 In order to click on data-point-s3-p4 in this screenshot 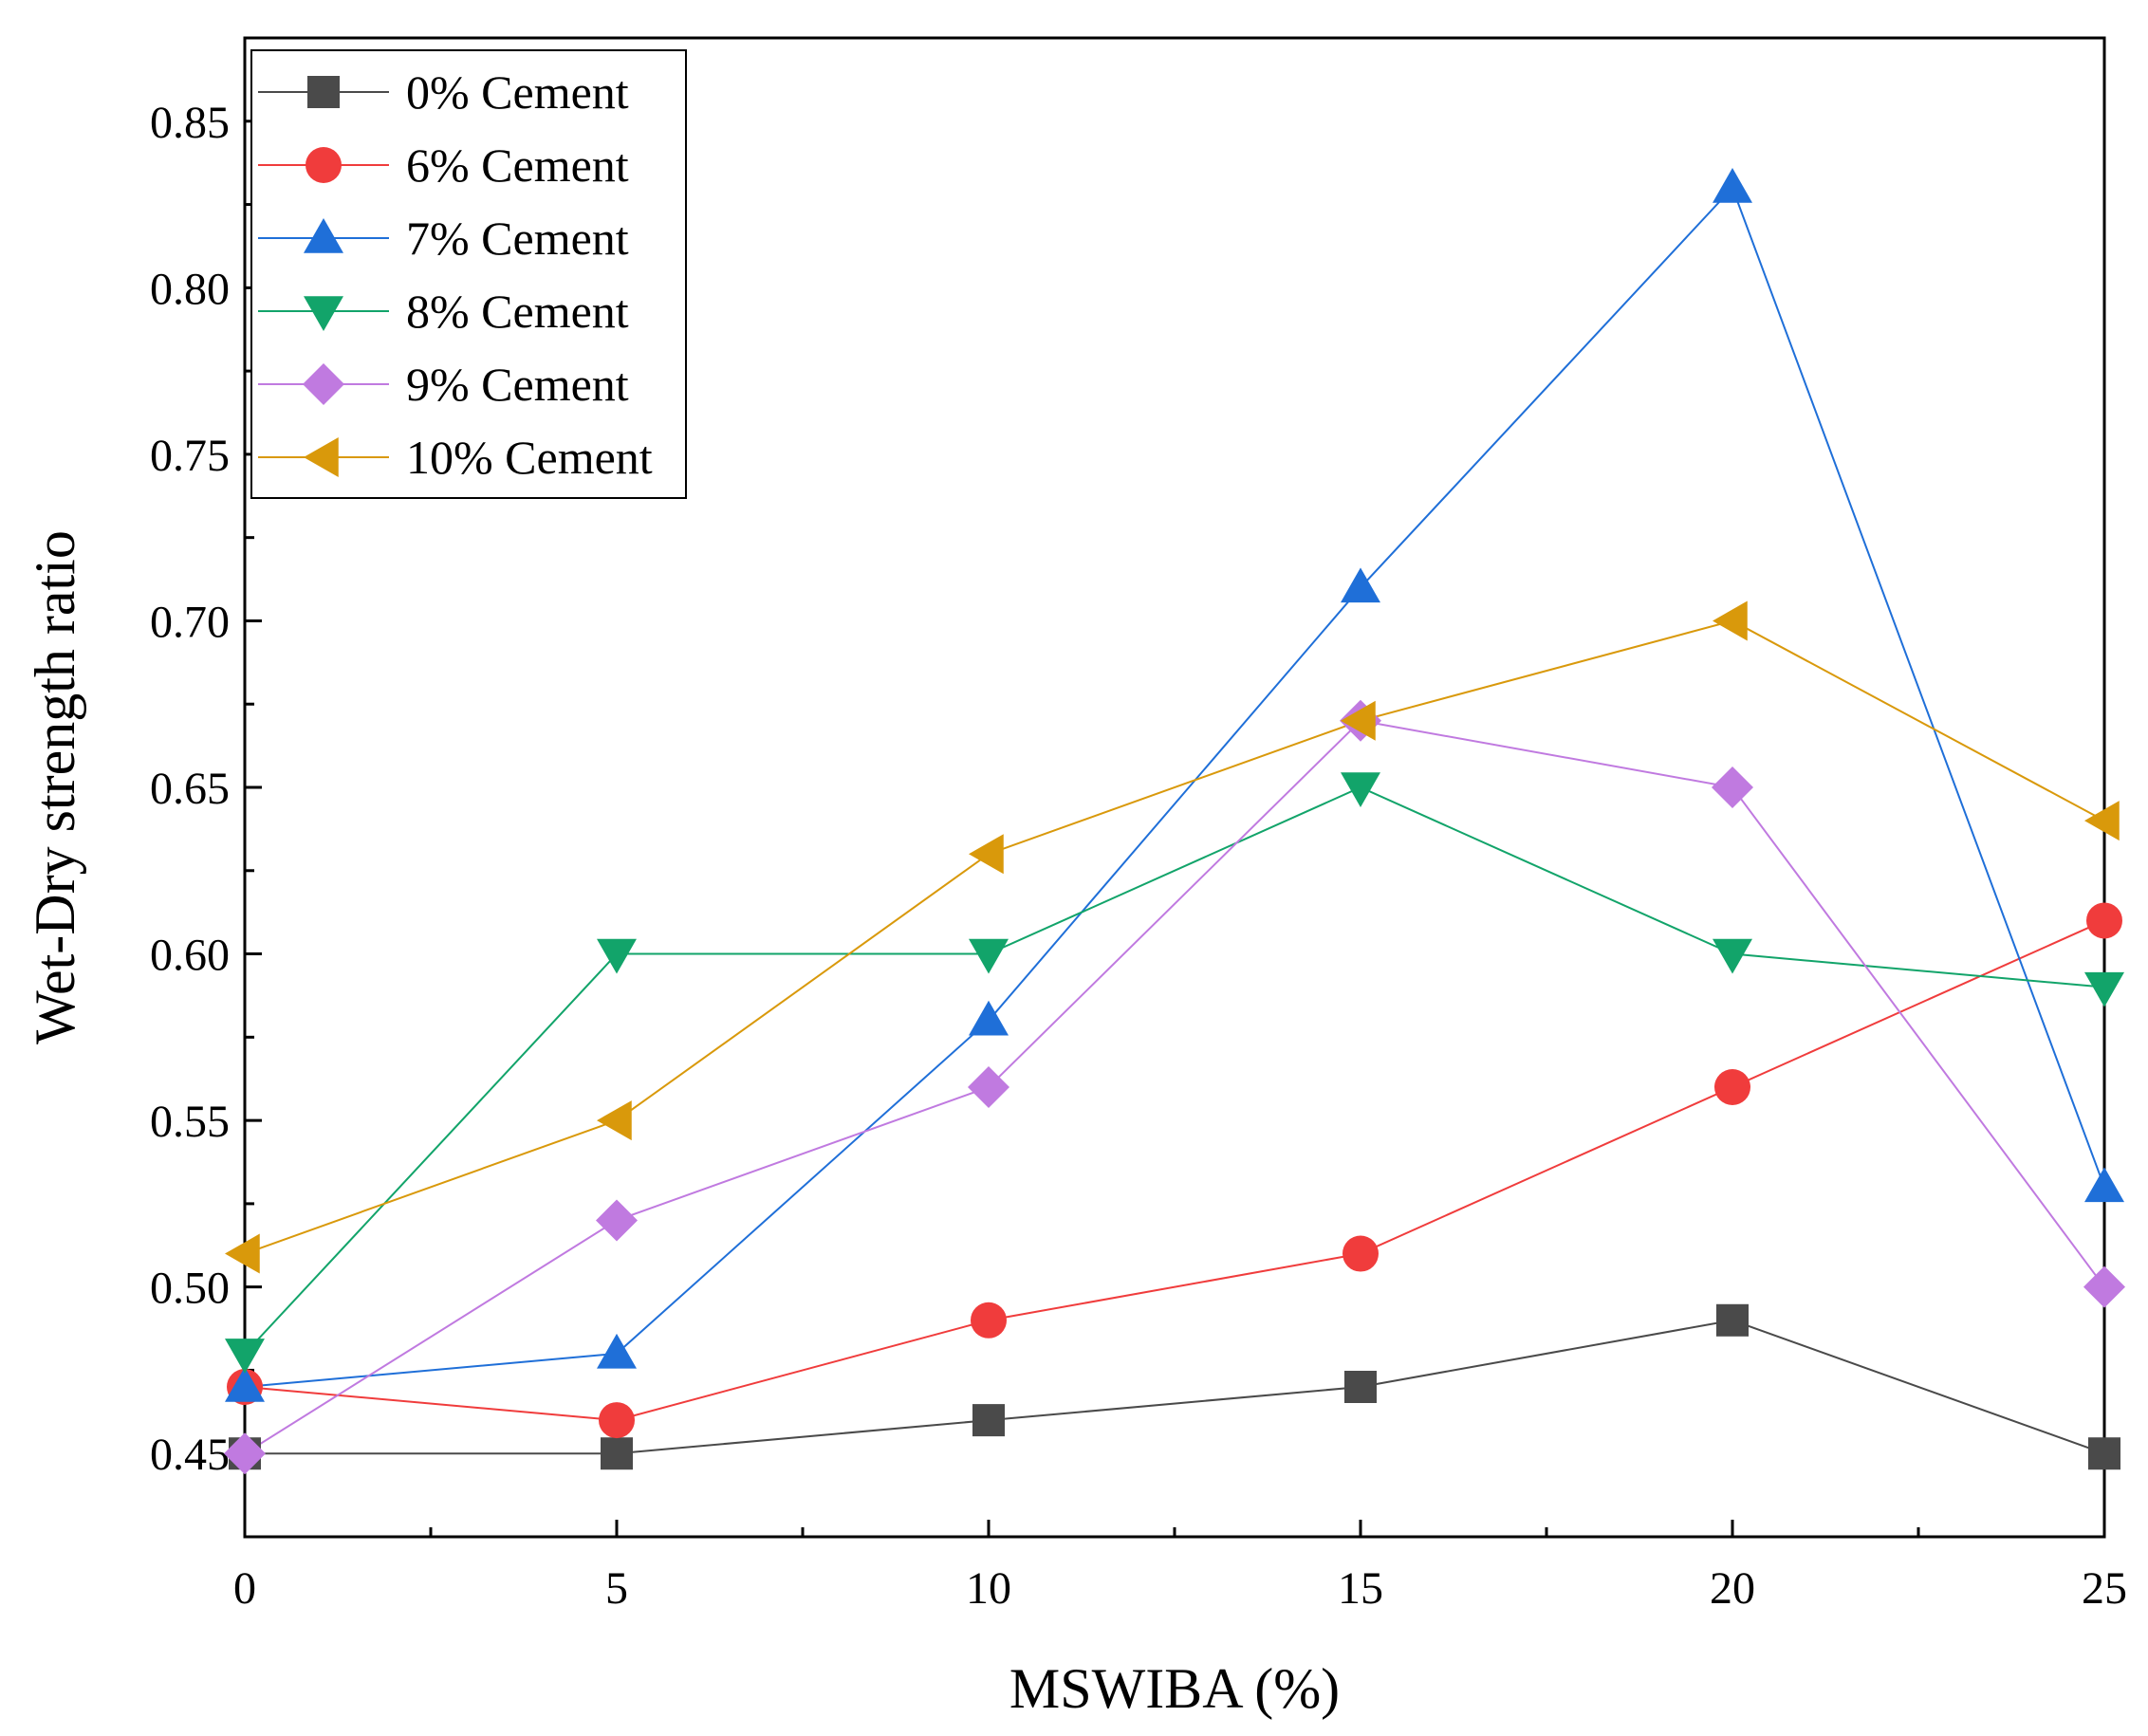, I will do `click(1733, 956)`.